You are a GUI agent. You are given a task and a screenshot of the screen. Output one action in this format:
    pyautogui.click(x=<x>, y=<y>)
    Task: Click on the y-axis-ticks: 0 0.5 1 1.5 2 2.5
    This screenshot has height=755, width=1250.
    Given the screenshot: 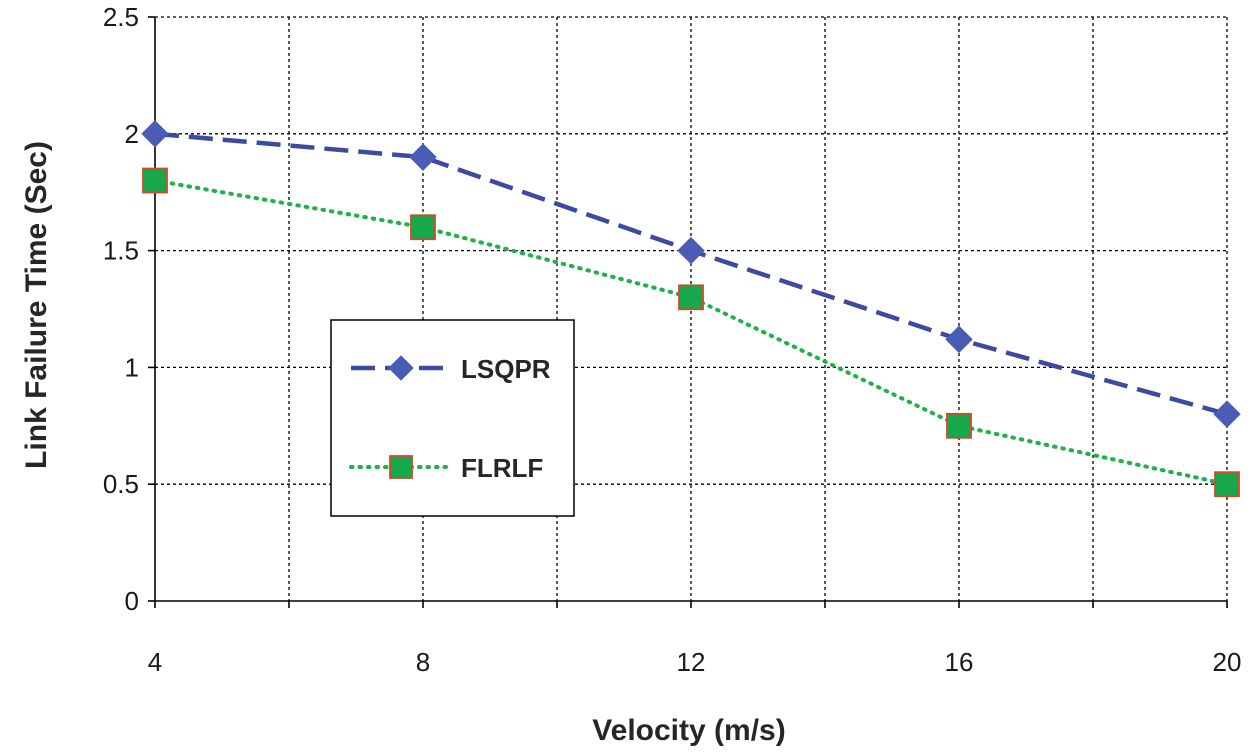 What is the action you would take?
    pyautogui.click(x=129, y=309)
    